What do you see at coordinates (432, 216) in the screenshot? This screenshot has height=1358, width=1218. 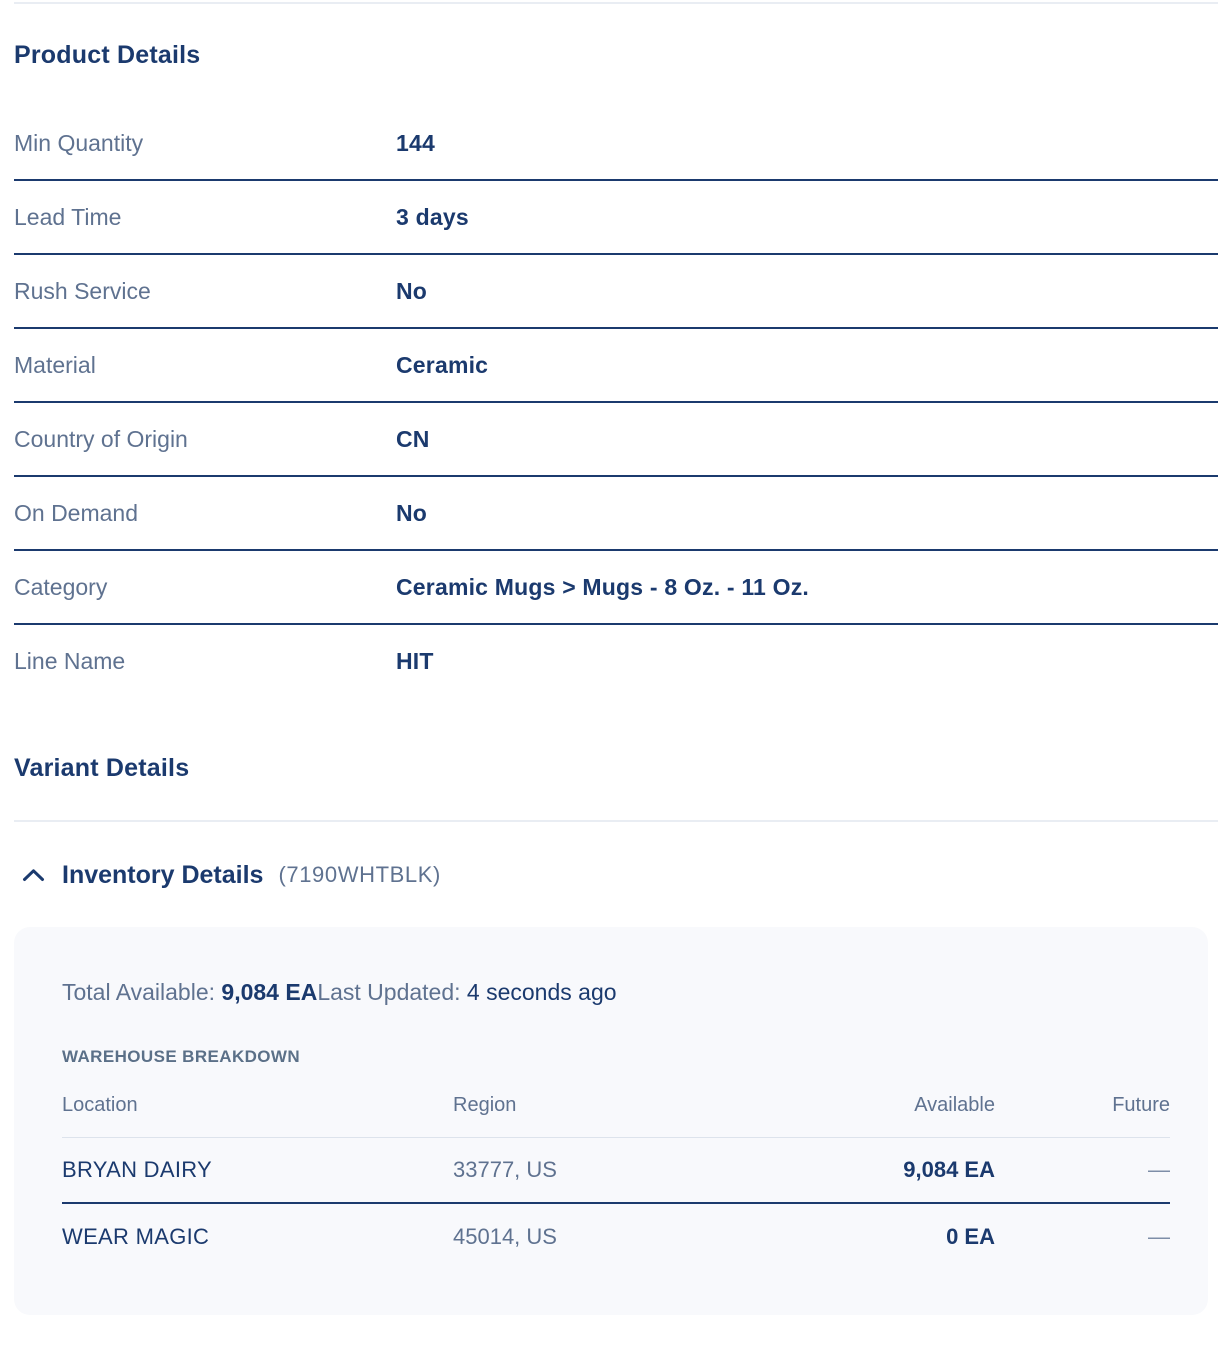 I see `detail-value: 3 days` at bounding box center [432, 216].